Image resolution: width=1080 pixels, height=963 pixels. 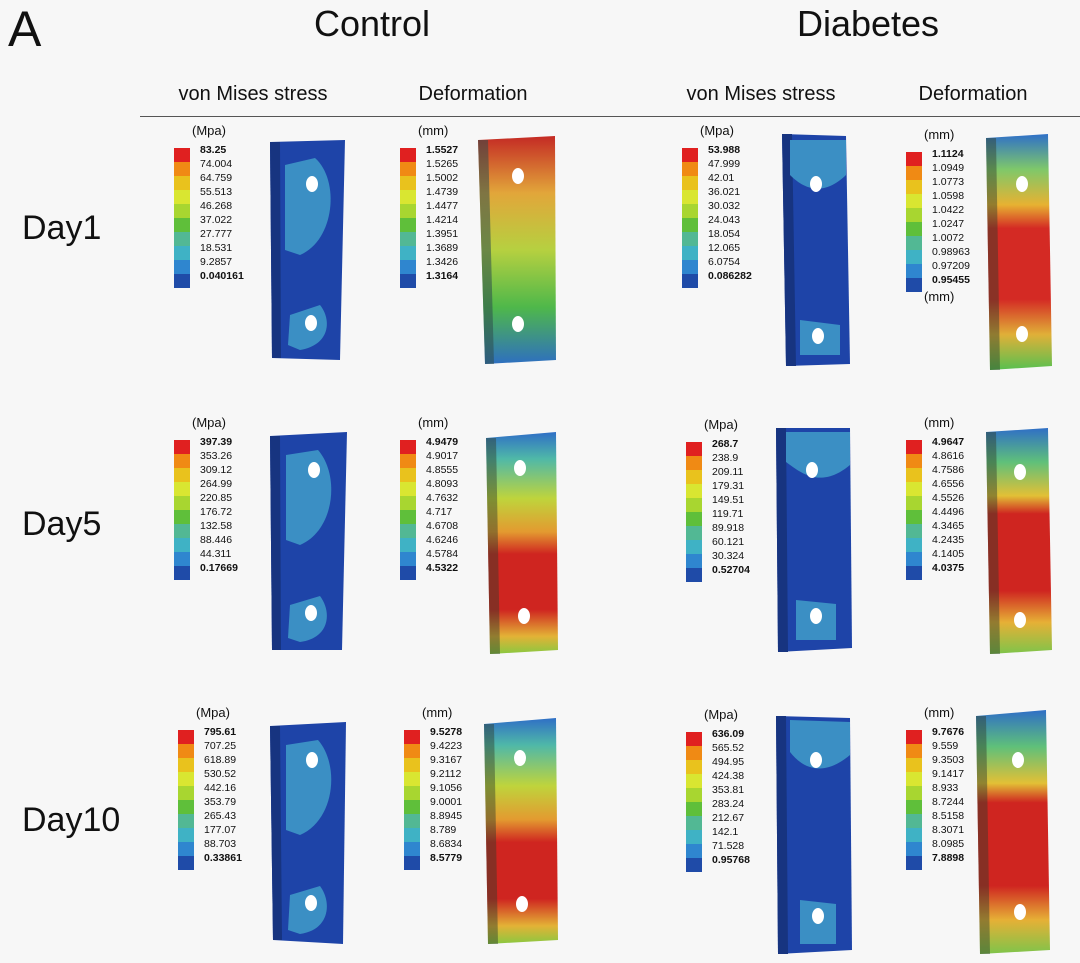 I want to click on legend-value: 30.032, so click(x=724, y=206).